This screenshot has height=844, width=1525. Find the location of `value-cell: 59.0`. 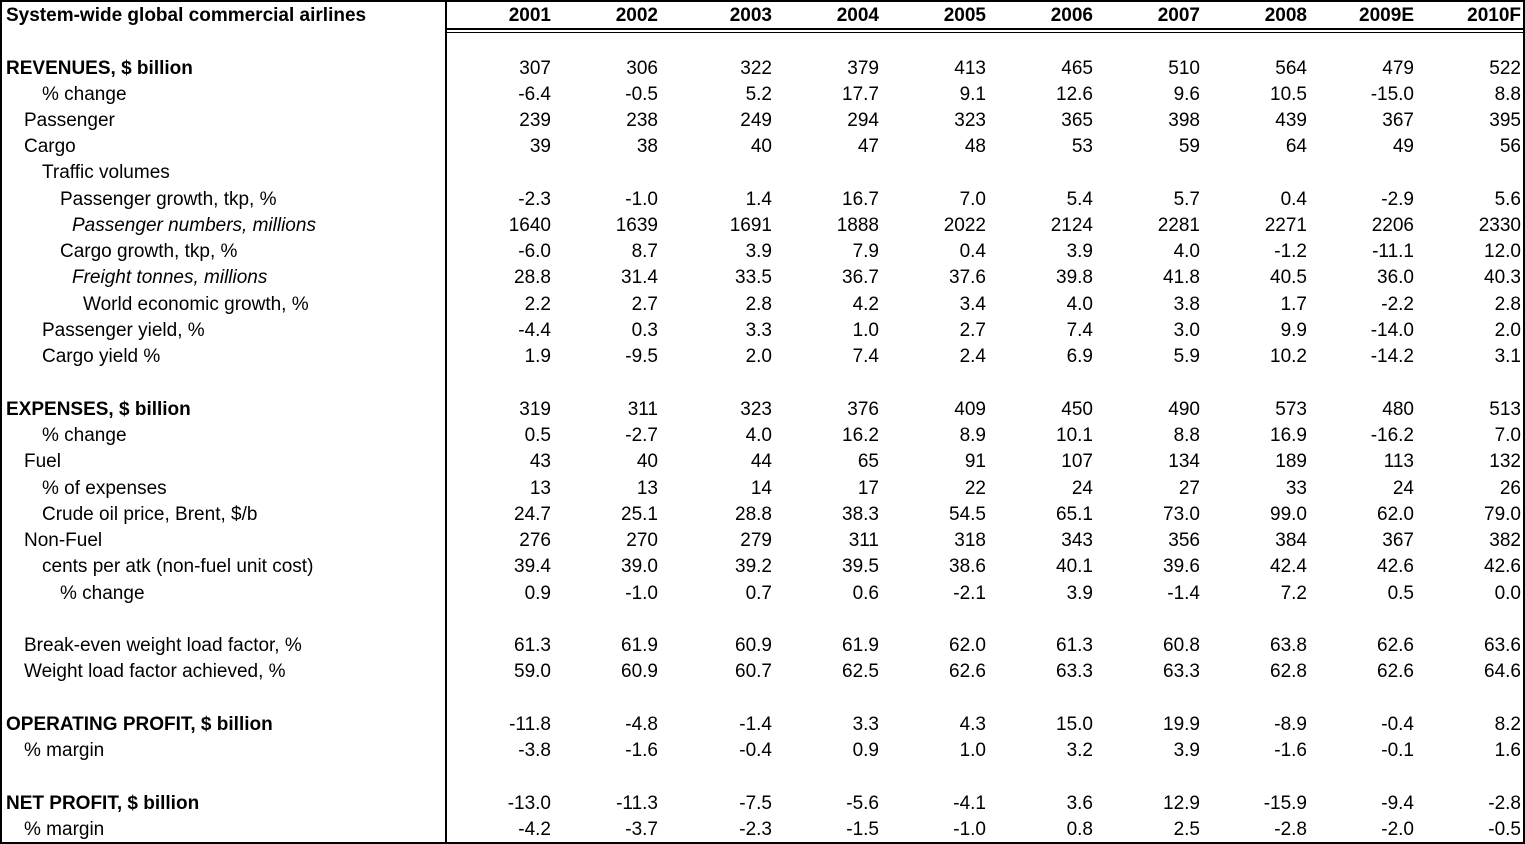

value-cell: 59.0 is located at coordinates (532, 671).